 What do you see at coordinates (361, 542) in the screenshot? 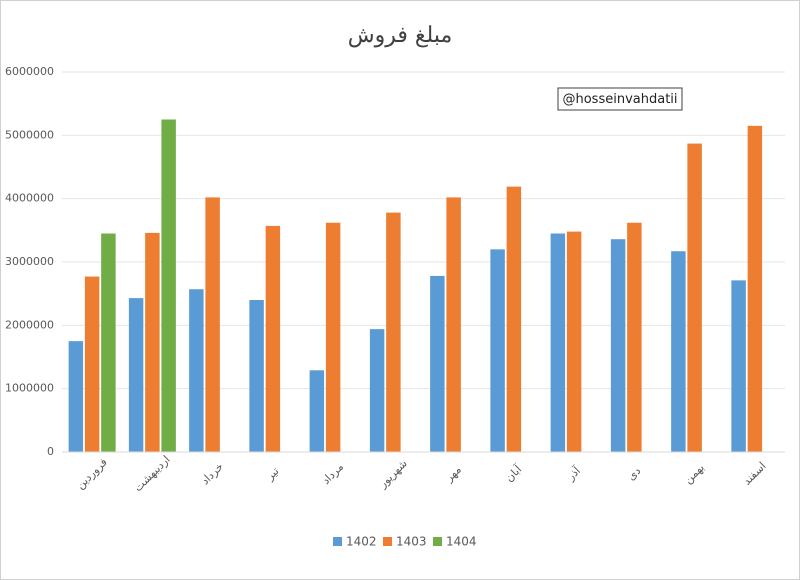
I see `legend-label: 1402` at bounding box center [361, 542].